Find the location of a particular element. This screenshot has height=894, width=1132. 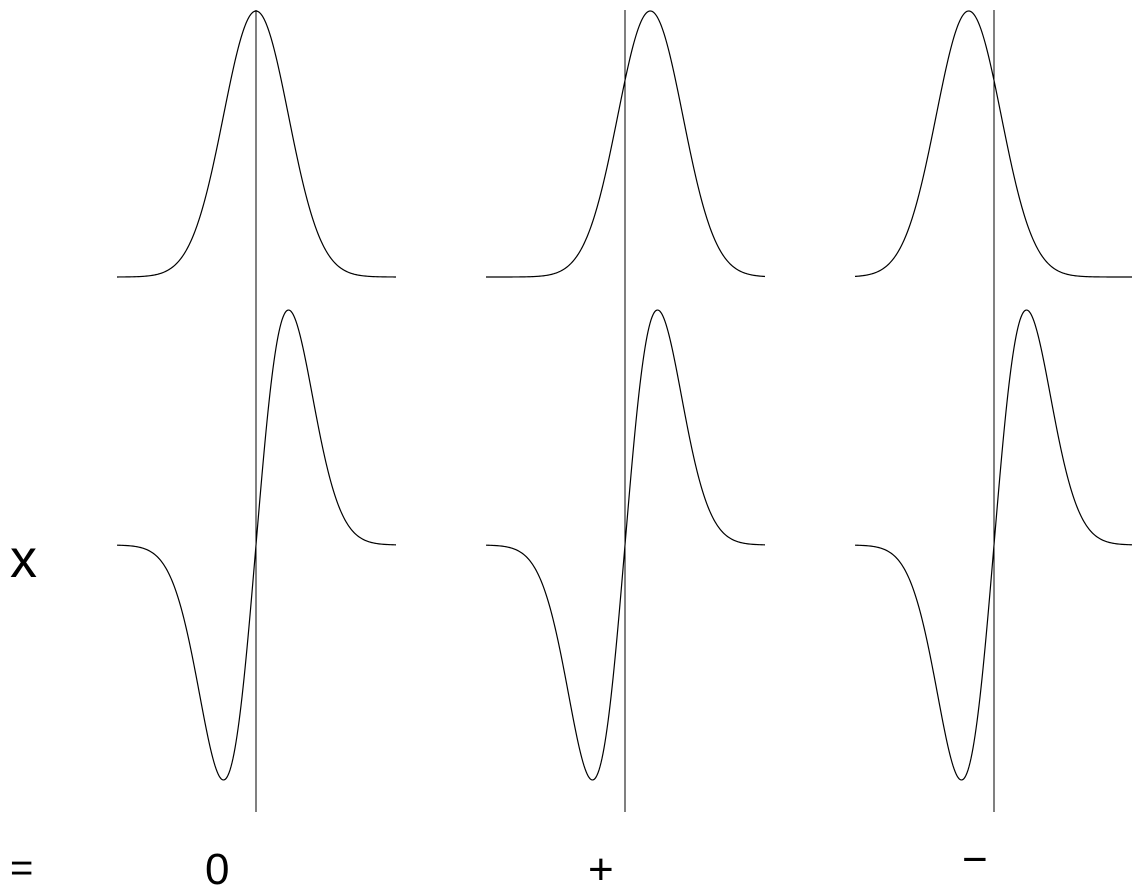

result-minus: − is located at coordinates (975, 859).